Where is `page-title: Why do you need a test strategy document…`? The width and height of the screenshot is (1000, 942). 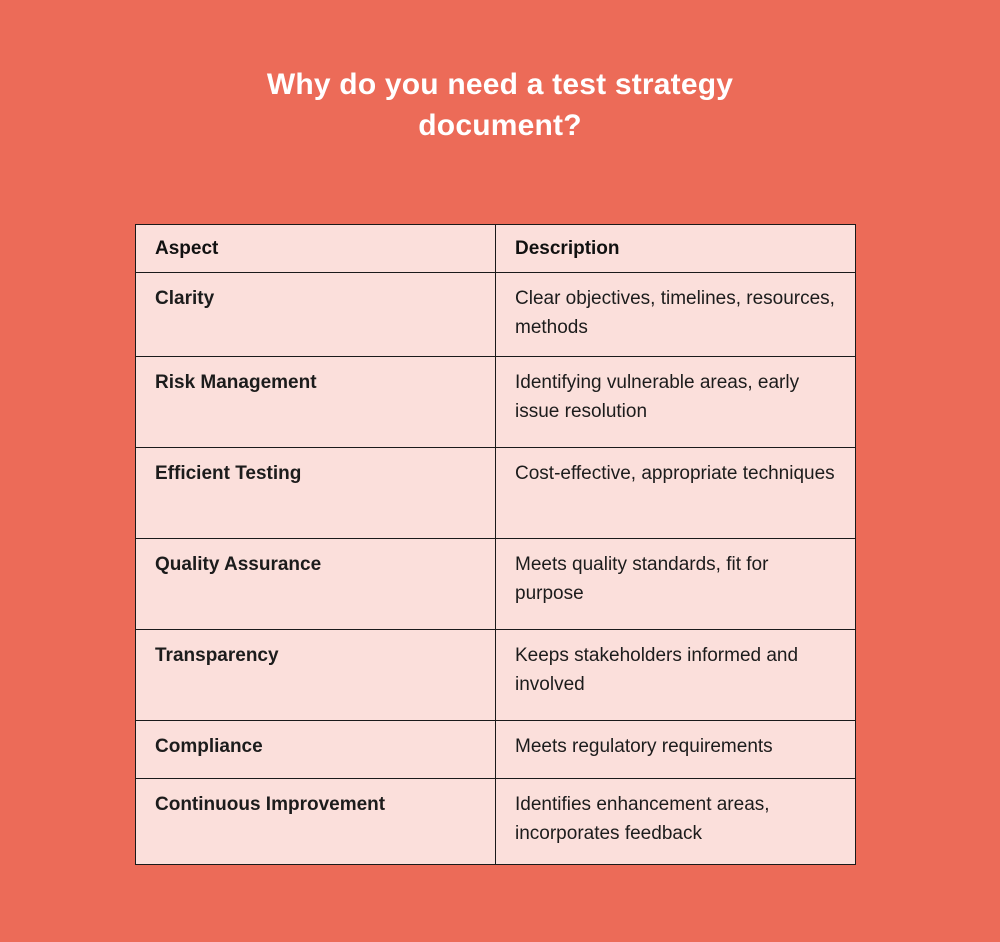
page-title: Why do you need a test strategy document… is located at coordinates (500, 105).